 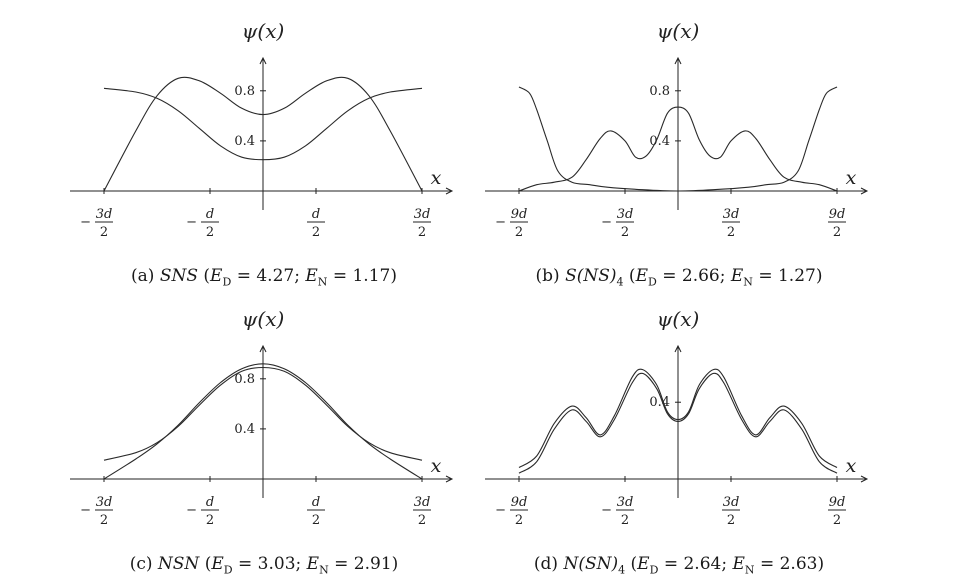 I want to click on caption-b: (b) S(NS)4 (ED = 2.66; EN = 1.27), so click(x=679, y=277).